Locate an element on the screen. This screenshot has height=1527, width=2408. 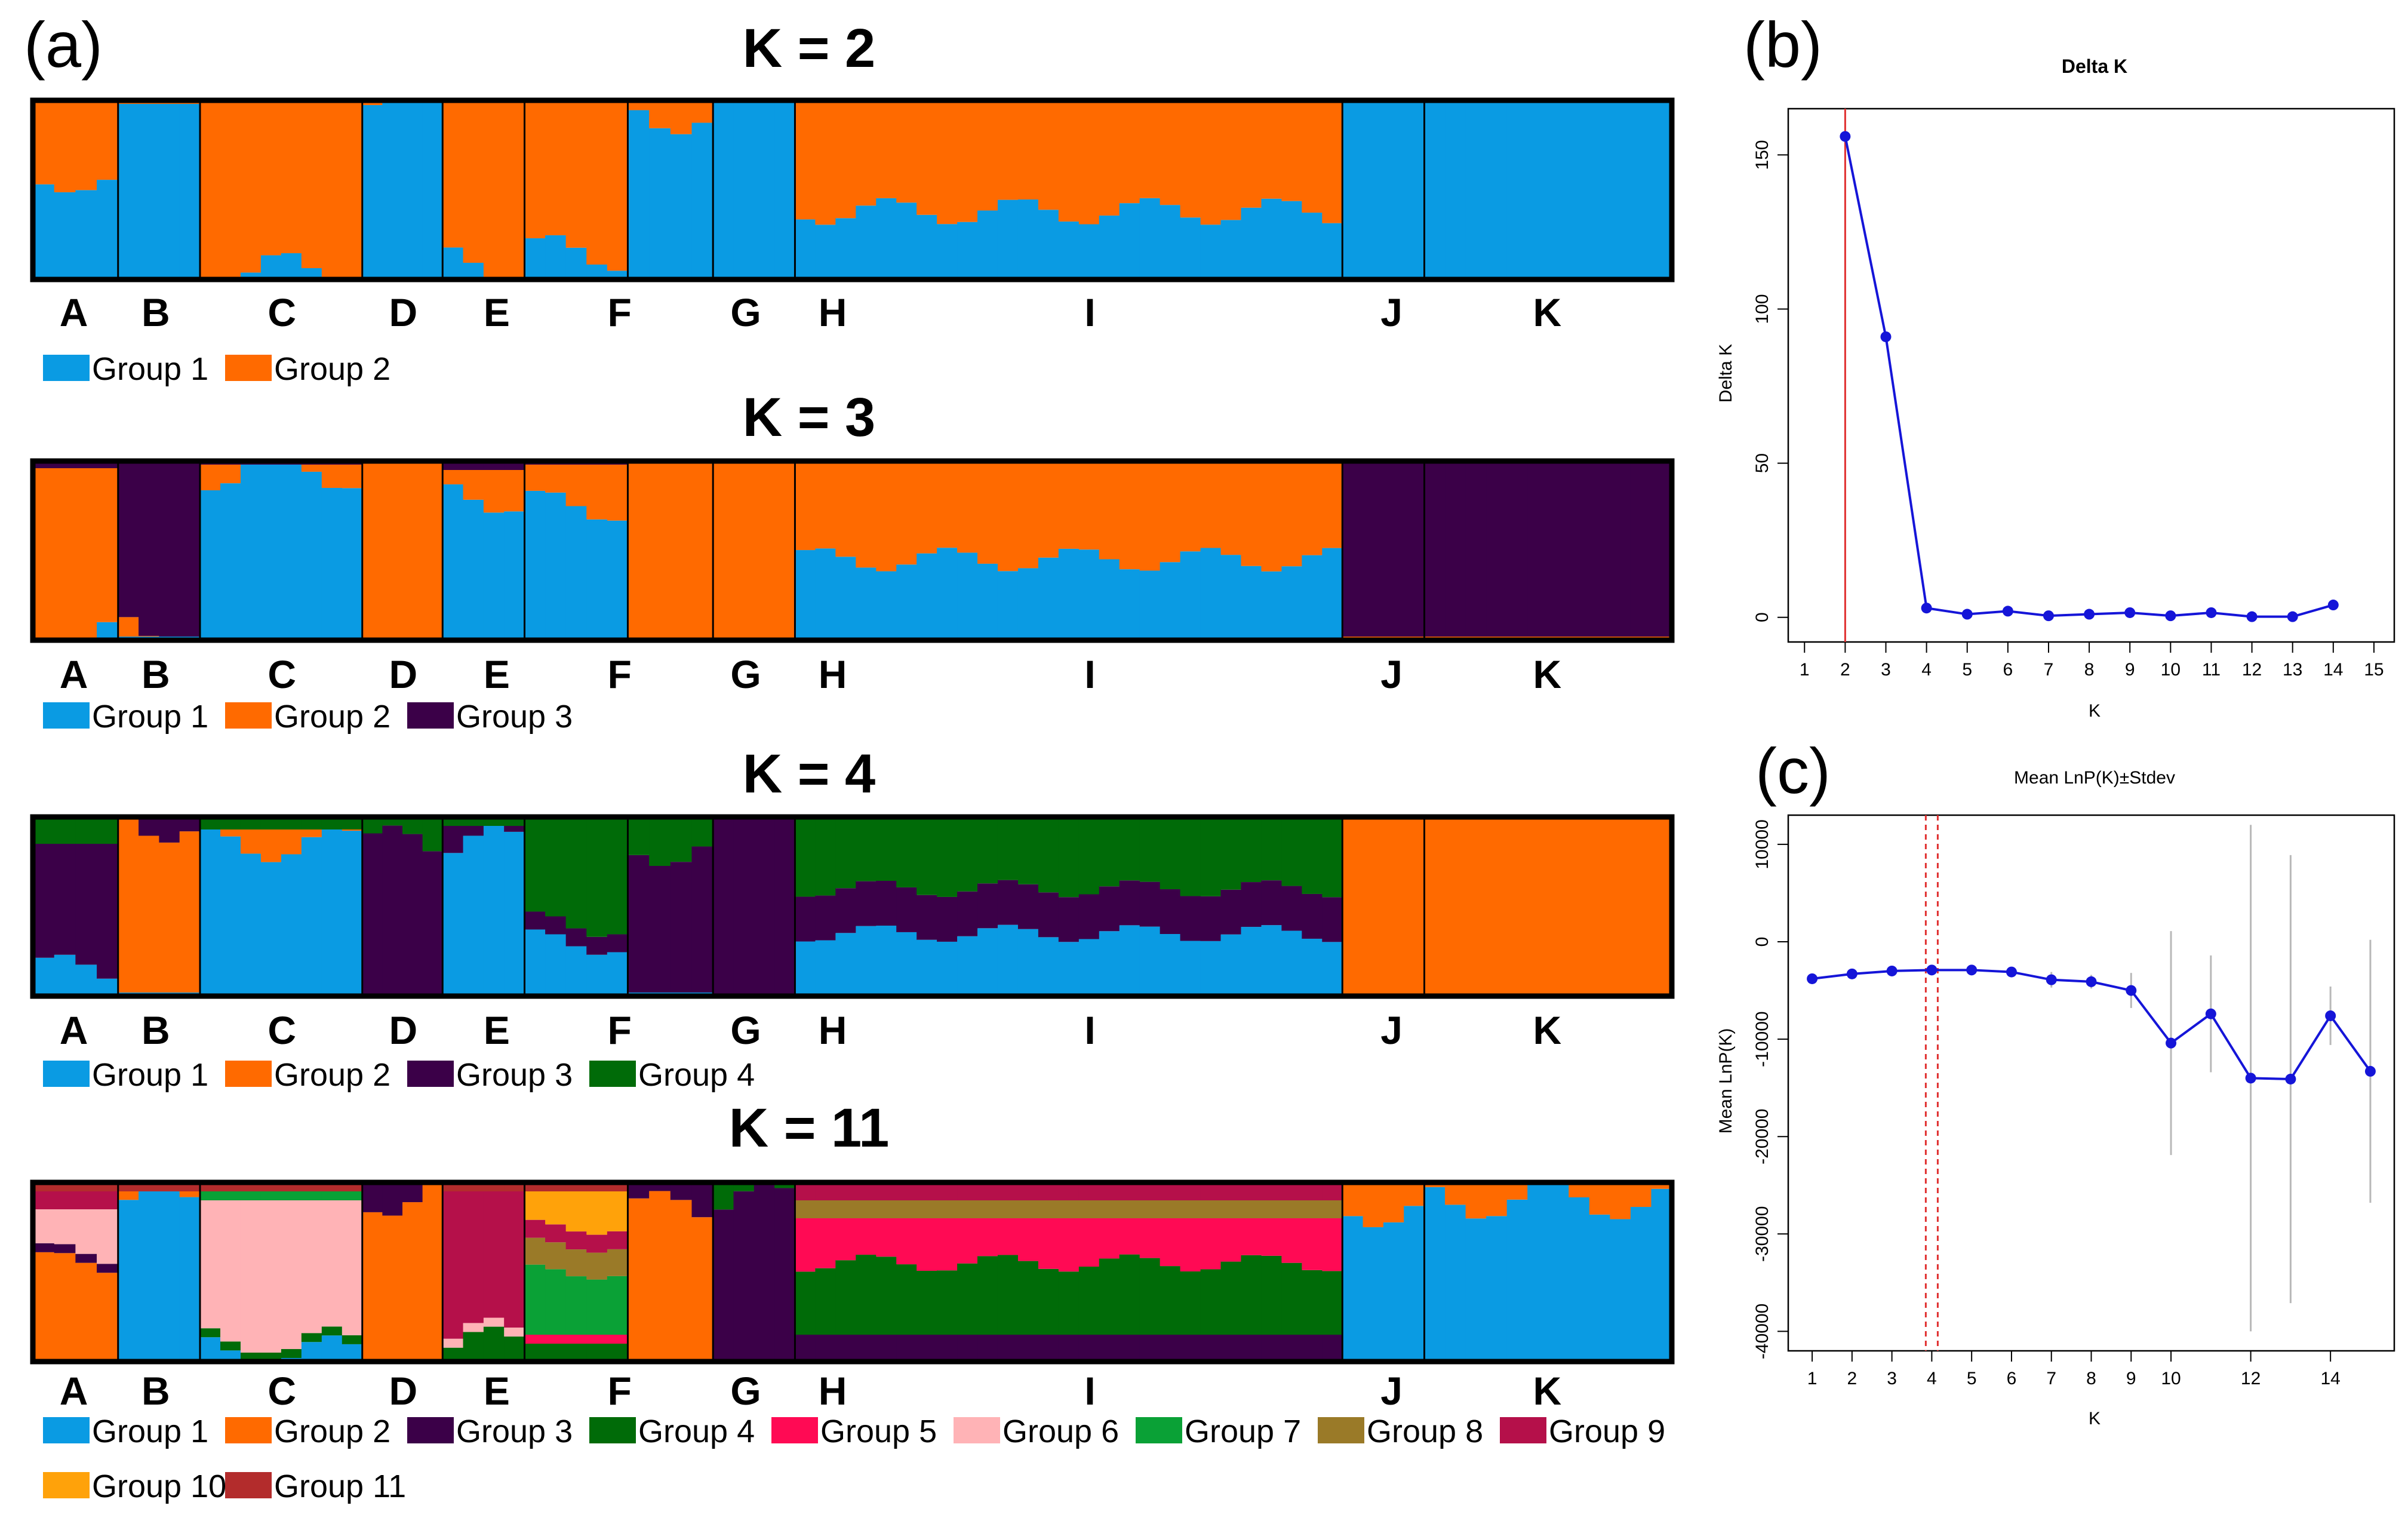
x-tick-label: 5 is located at coordinates (1972, 1378).